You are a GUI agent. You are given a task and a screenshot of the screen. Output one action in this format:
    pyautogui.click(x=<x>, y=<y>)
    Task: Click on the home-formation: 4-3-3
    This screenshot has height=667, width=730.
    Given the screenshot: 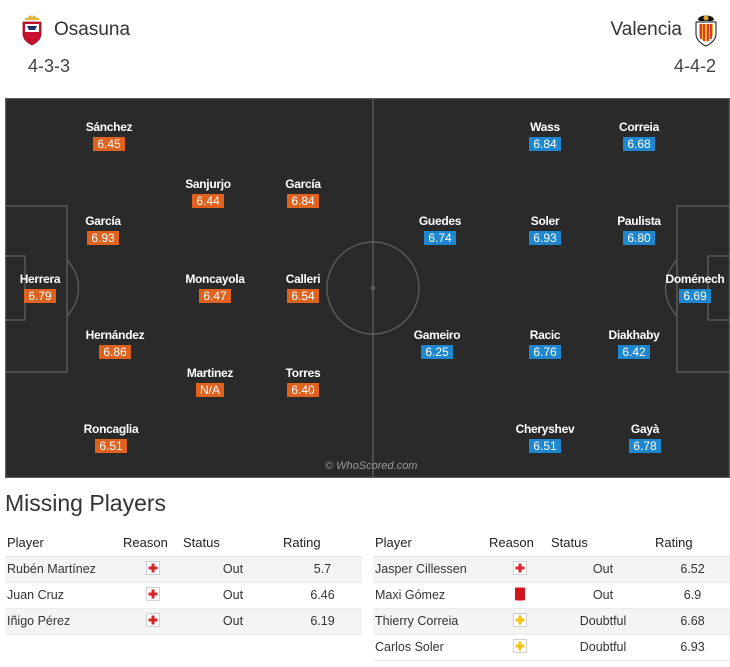 What is the action you would take?
    pyautogui.click(x=49, y=66)
    